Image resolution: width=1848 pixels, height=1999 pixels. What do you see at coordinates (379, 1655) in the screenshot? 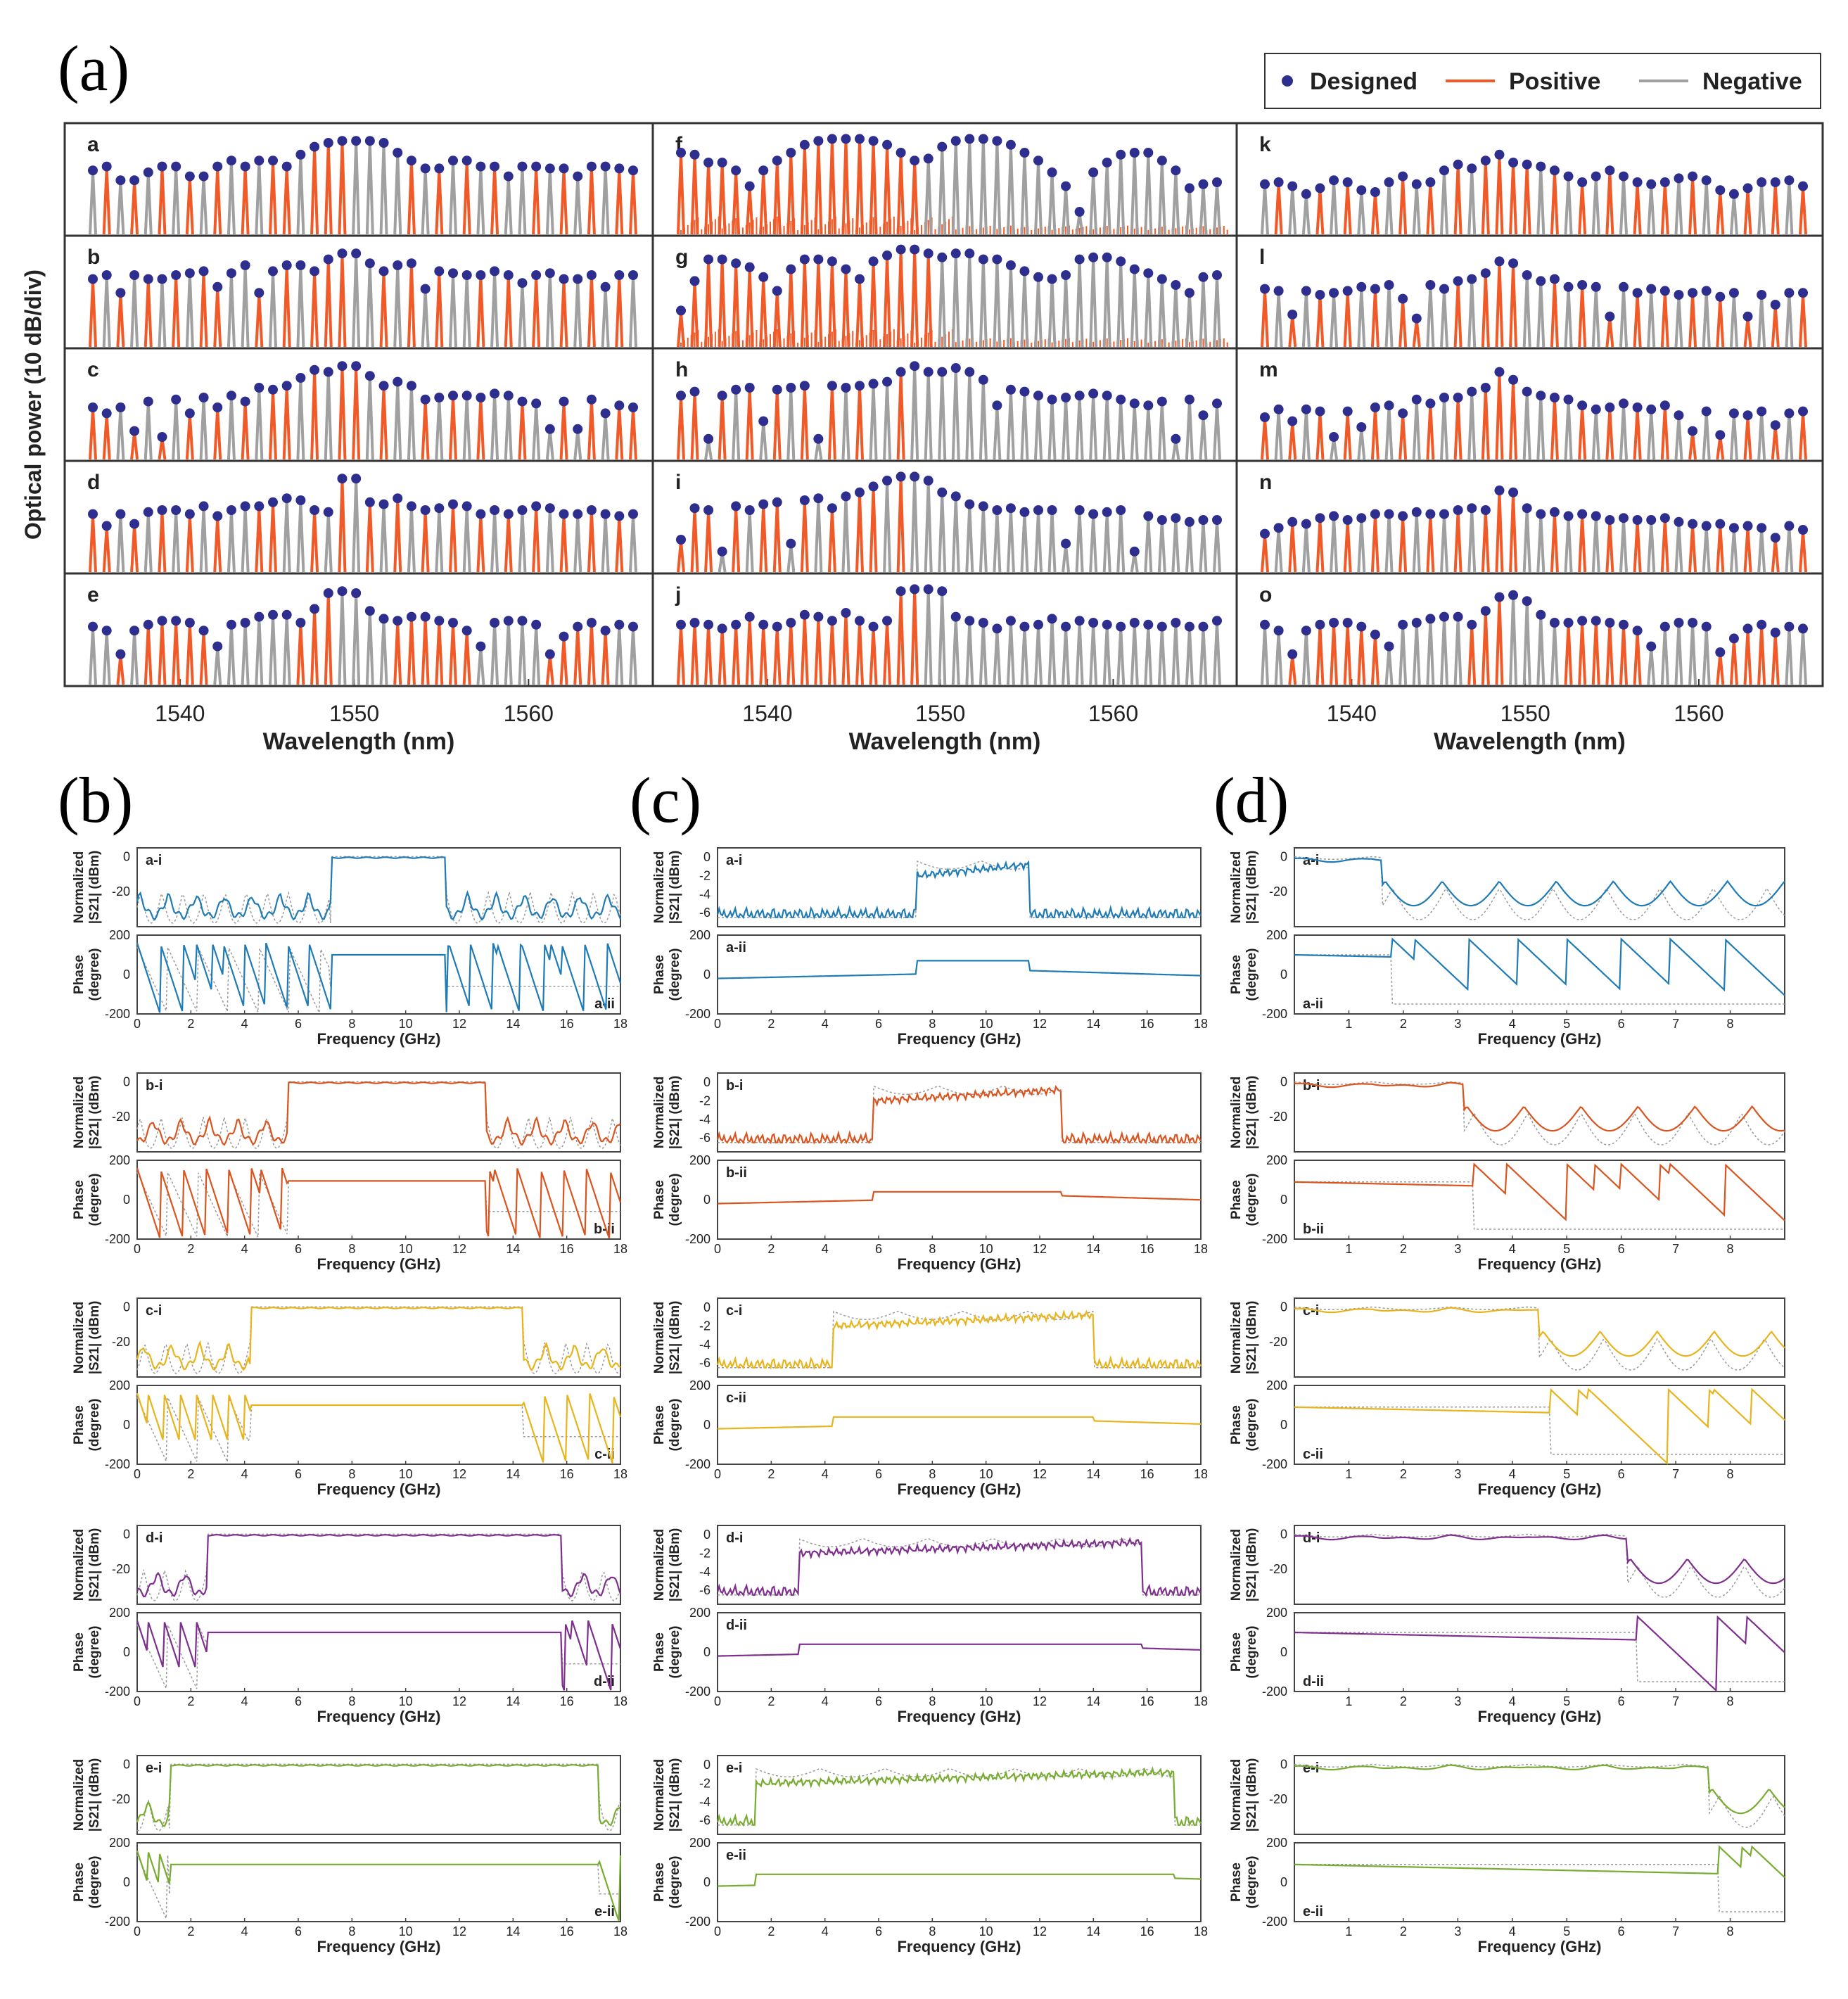
I see `panel-b-phase-measured-trace` at bounding box center [379, 1655].